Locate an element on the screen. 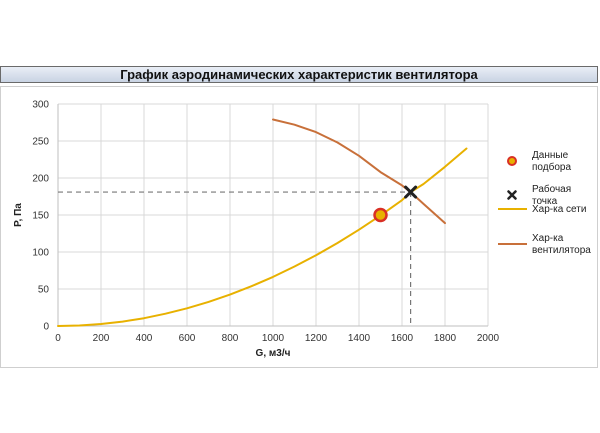 The image size is (600, 433). x-tick-label: 200 is located at coordinates (101, 338).